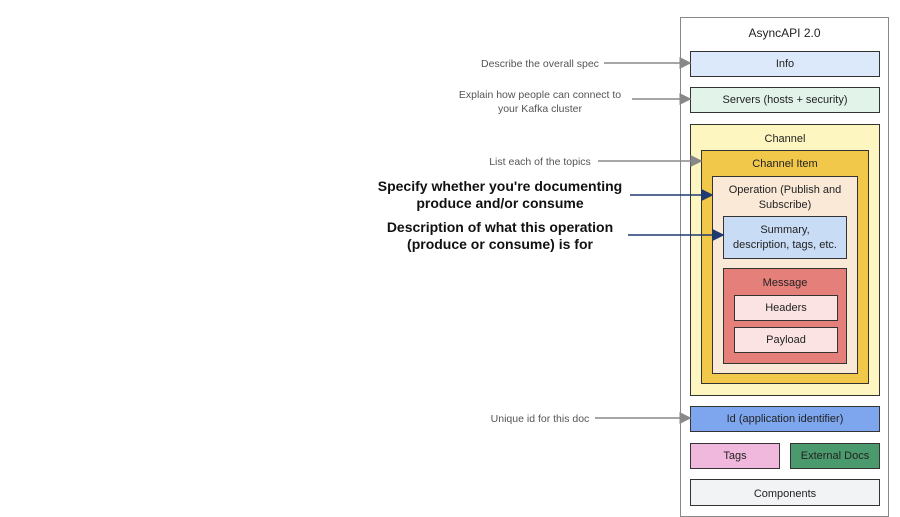 The image size is (900, 517). What do you see at coordinates (784, 33) in the screenshot?
I see `spec-title: AsyncAPI 2.0` at bounding box center [784, 33].